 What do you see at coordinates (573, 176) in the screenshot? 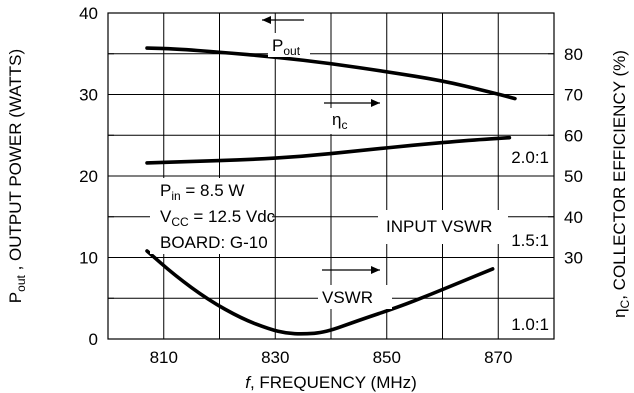
I see `y-right-tick-label: 50` at bounding box center [573, 176].